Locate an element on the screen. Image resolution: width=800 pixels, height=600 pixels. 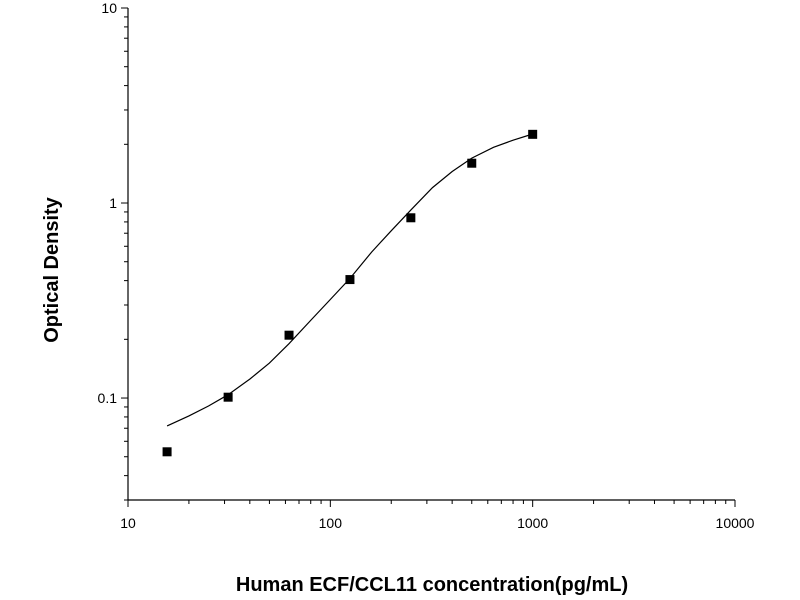
y-axis-title: Optical Density is located at coordinates (52, 269).